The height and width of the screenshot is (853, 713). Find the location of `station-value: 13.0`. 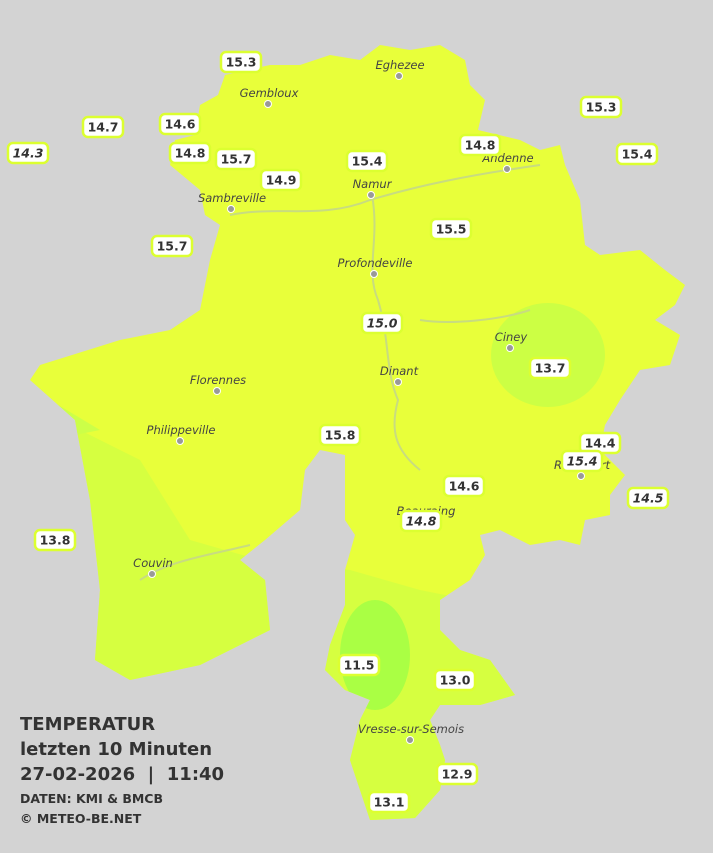

station-value: 13.0 is located at coordinates (455, 680).